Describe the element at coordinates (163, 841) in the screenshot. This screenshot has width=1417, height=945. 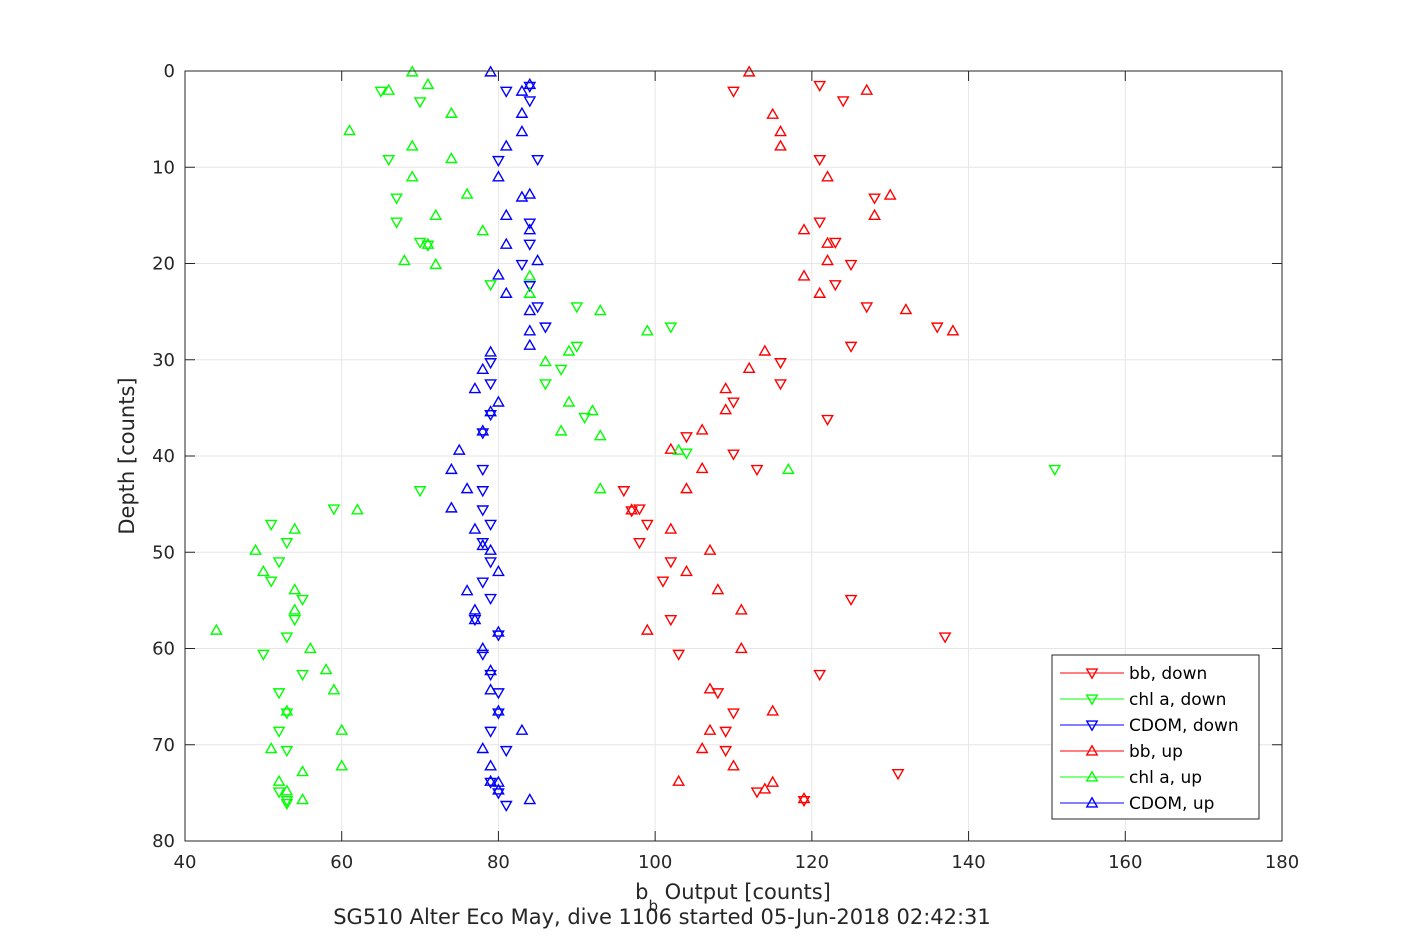
I see `y-tick-label: 80` at that location.